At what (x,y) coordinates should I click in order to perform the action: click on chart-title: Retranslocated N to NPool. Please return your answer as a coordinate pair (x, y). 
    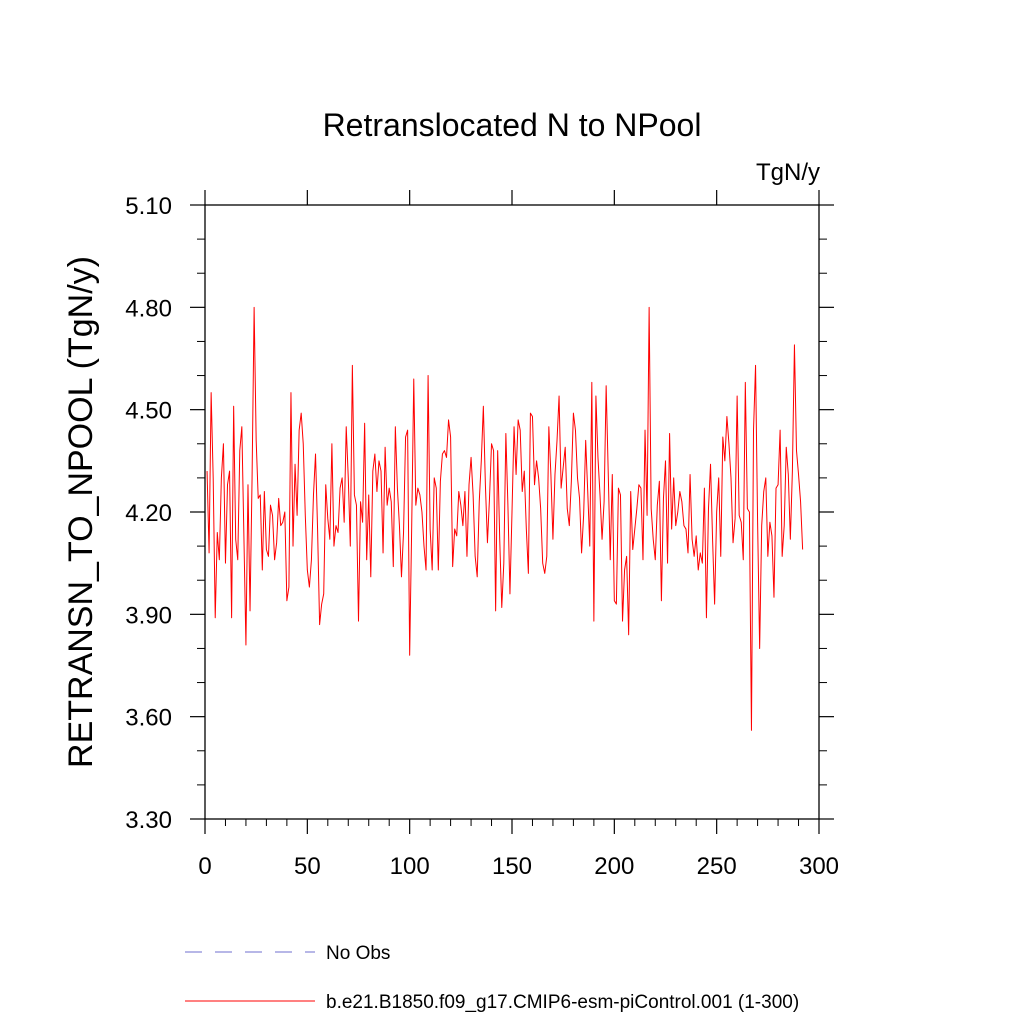
    Looking at the image, I should click on (512, 125).